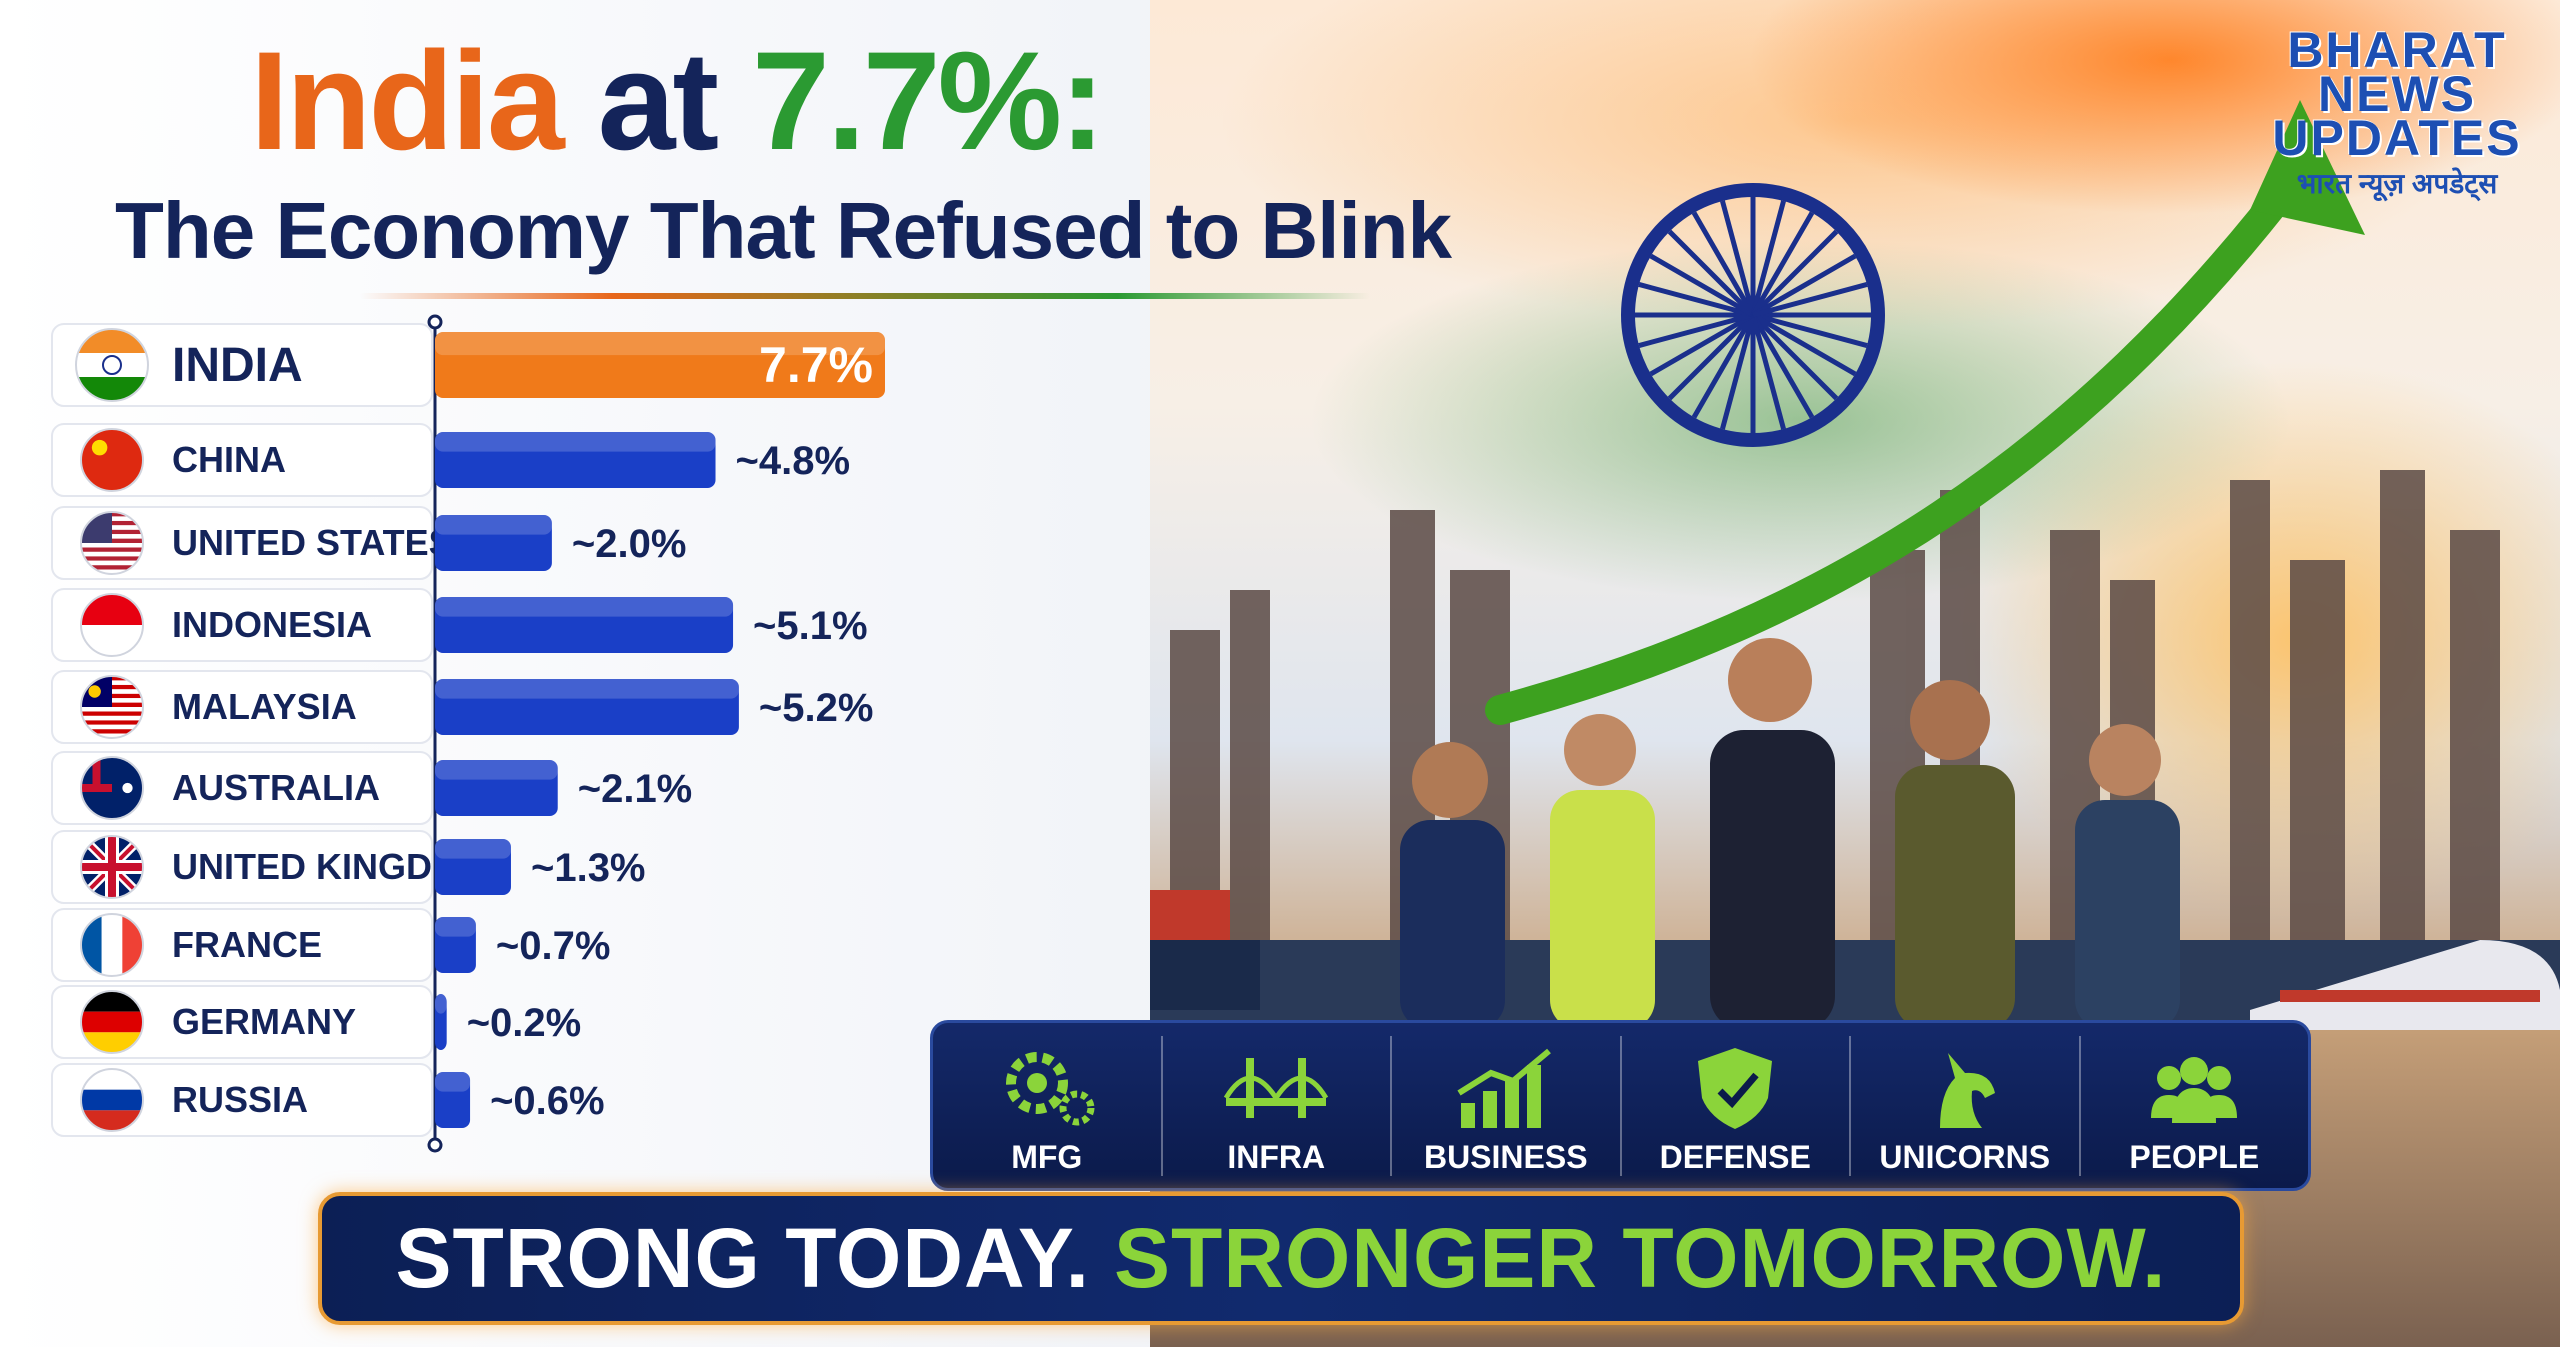 The image size is (2560, 1347). I want to click on brand-logo: BHARAT NEWS UPDATES भारत न्यूज़ अपडेट्स, so click(2397, 112).